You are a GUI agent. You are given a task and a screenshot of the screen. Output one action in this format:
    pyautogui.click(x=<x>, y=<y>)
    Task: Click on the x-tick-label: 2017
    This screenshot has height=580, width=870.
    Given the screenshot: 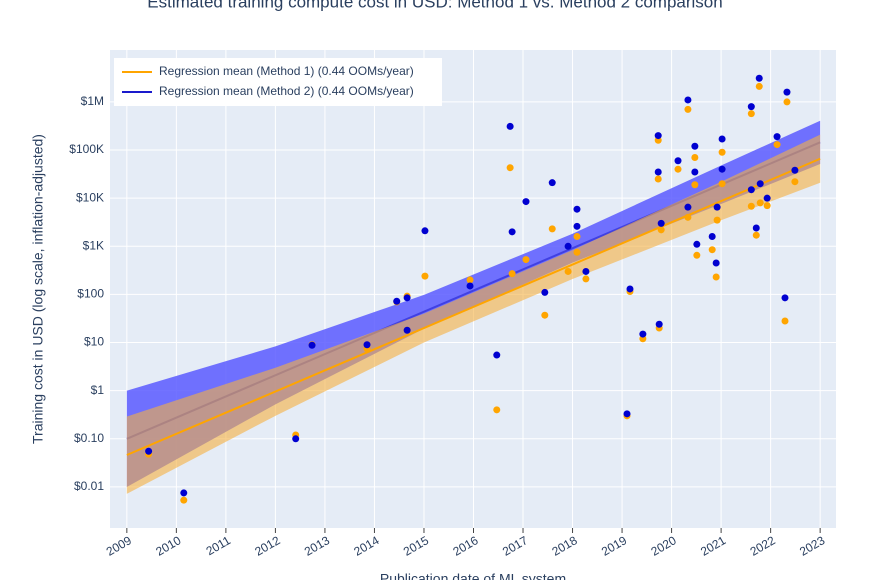 What is the action you would take?
    pyautogui.click(x=515, y=546)
    